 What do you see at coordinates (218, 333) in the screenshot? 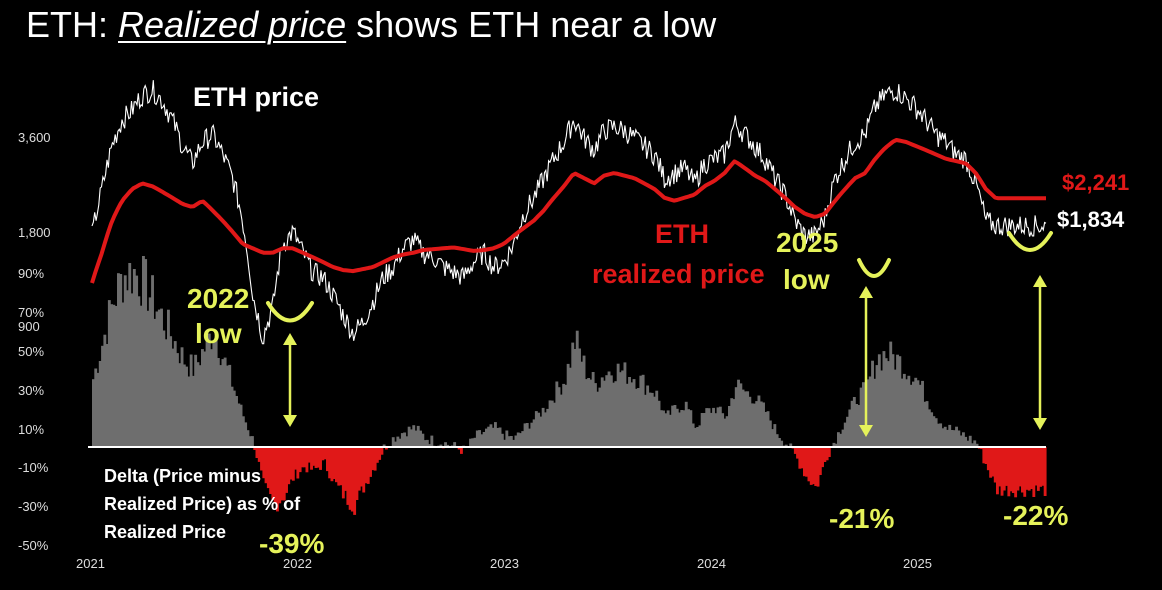
I see `low-2022-word: low` at bounding box center [218, 333].